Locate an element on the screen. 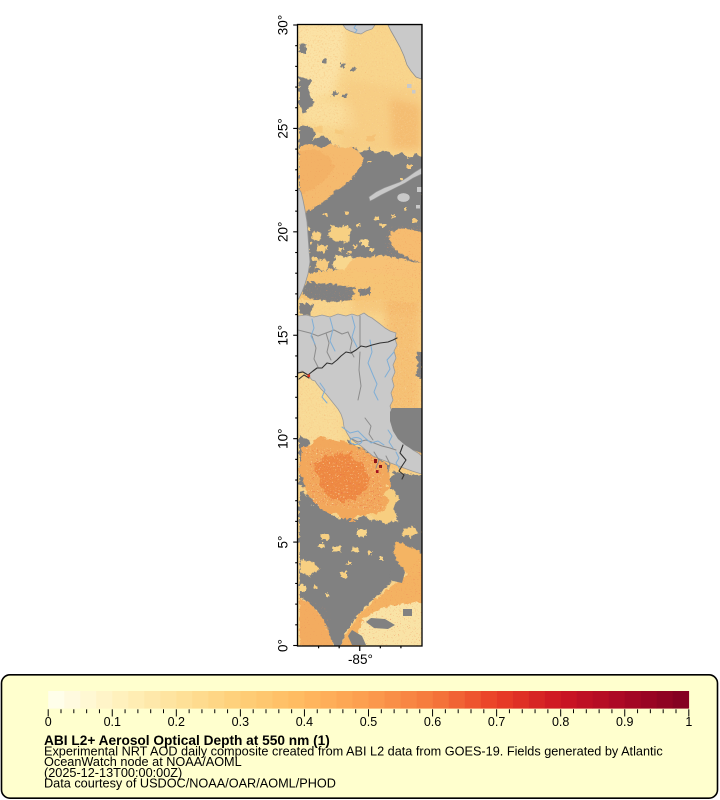  svg-text: -85° is located at coordinates (360, 659).